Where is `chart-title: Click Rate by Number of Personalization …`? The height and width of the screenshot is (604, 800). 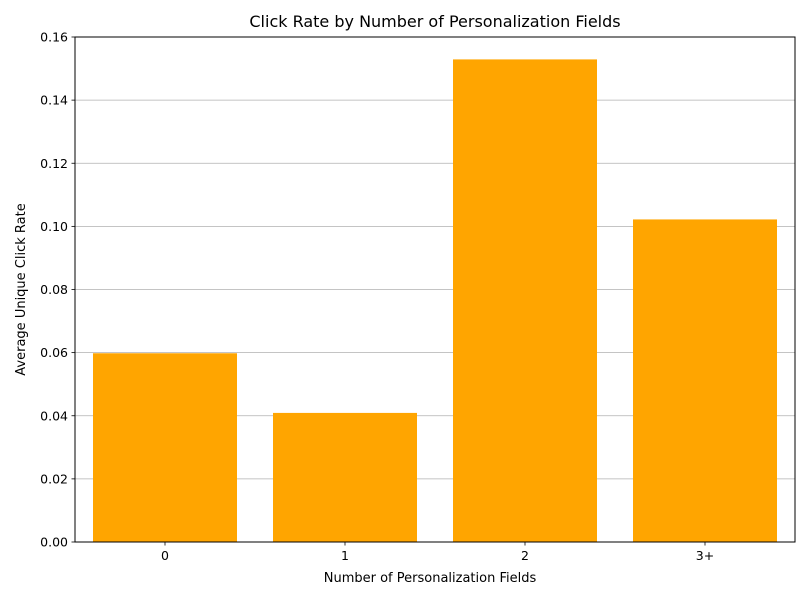
chart-title: Click Rate by Number of Personalization … is located at coordinates (434, 21).